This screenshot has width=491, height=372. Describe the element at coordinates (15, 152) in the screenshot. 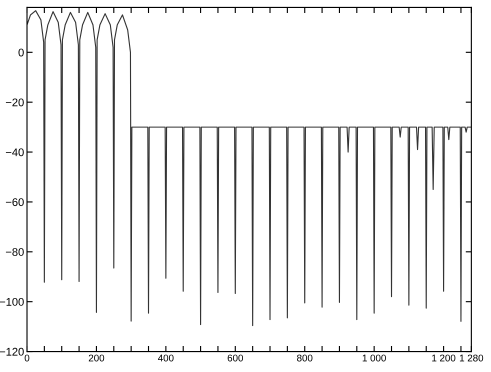

I see `y-tick-label: −40` at that location.